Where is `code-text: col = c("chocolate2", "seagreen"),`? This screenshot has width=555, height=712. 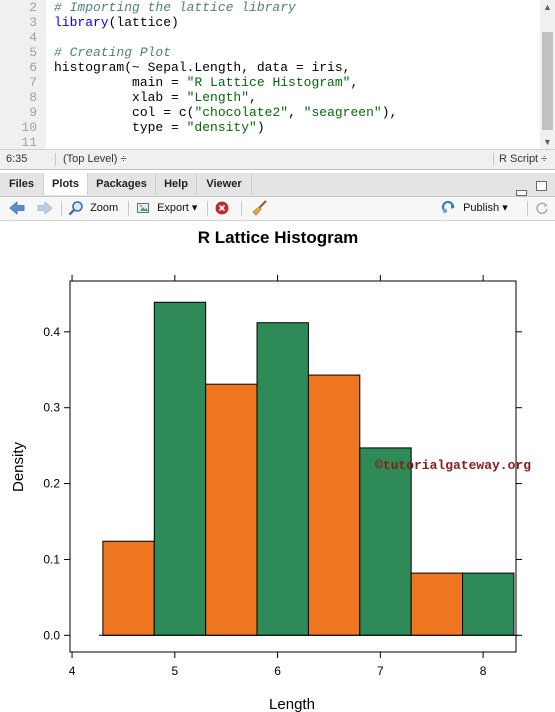 code-text: col = c("chocolate2", "seagreen"), is located at coordinates (225, 112).